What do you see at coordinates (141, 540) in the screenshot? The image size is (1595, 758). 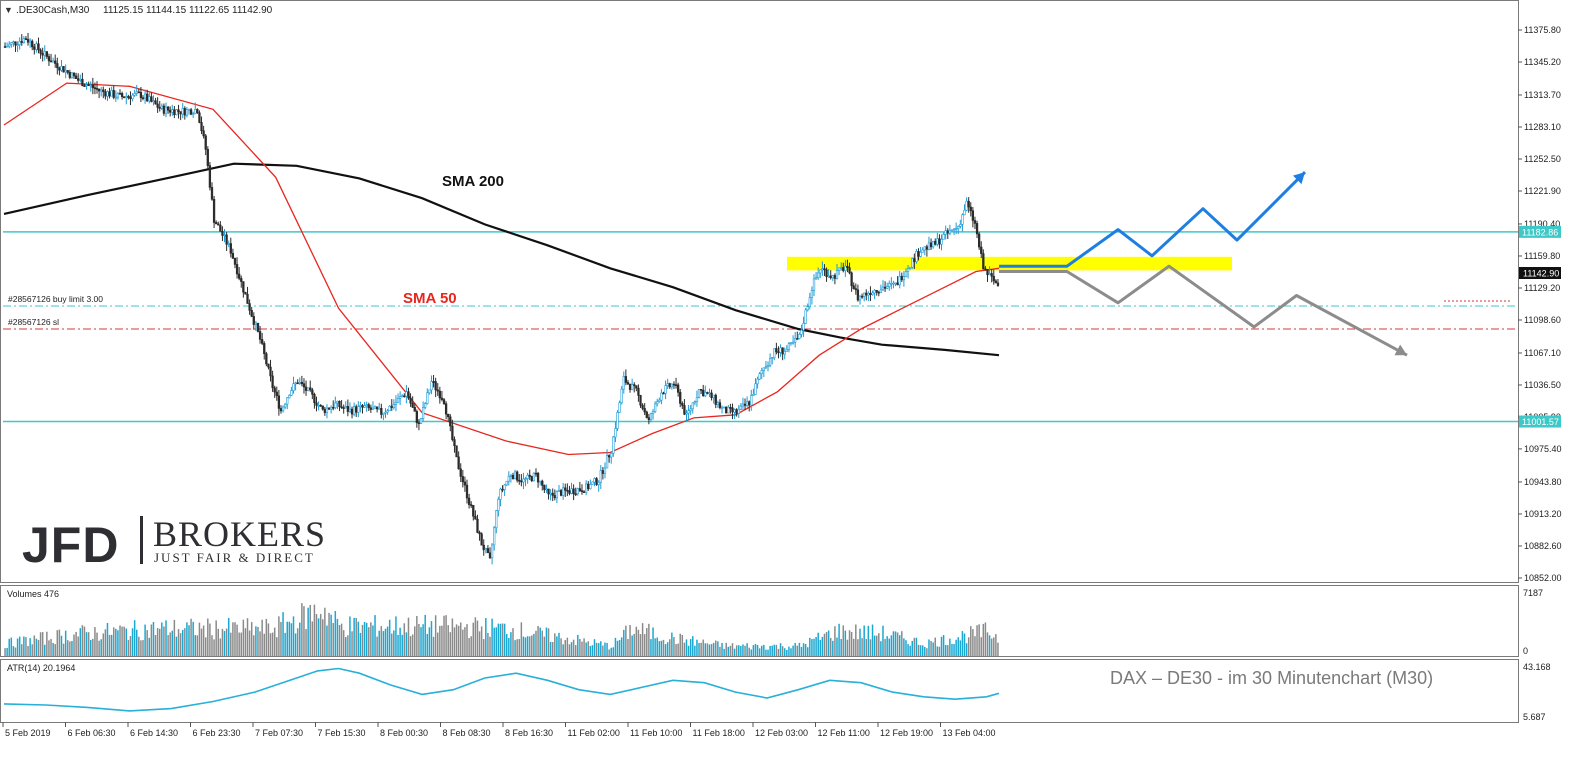 I see `logo-divider` at bounding box center [141, 540].